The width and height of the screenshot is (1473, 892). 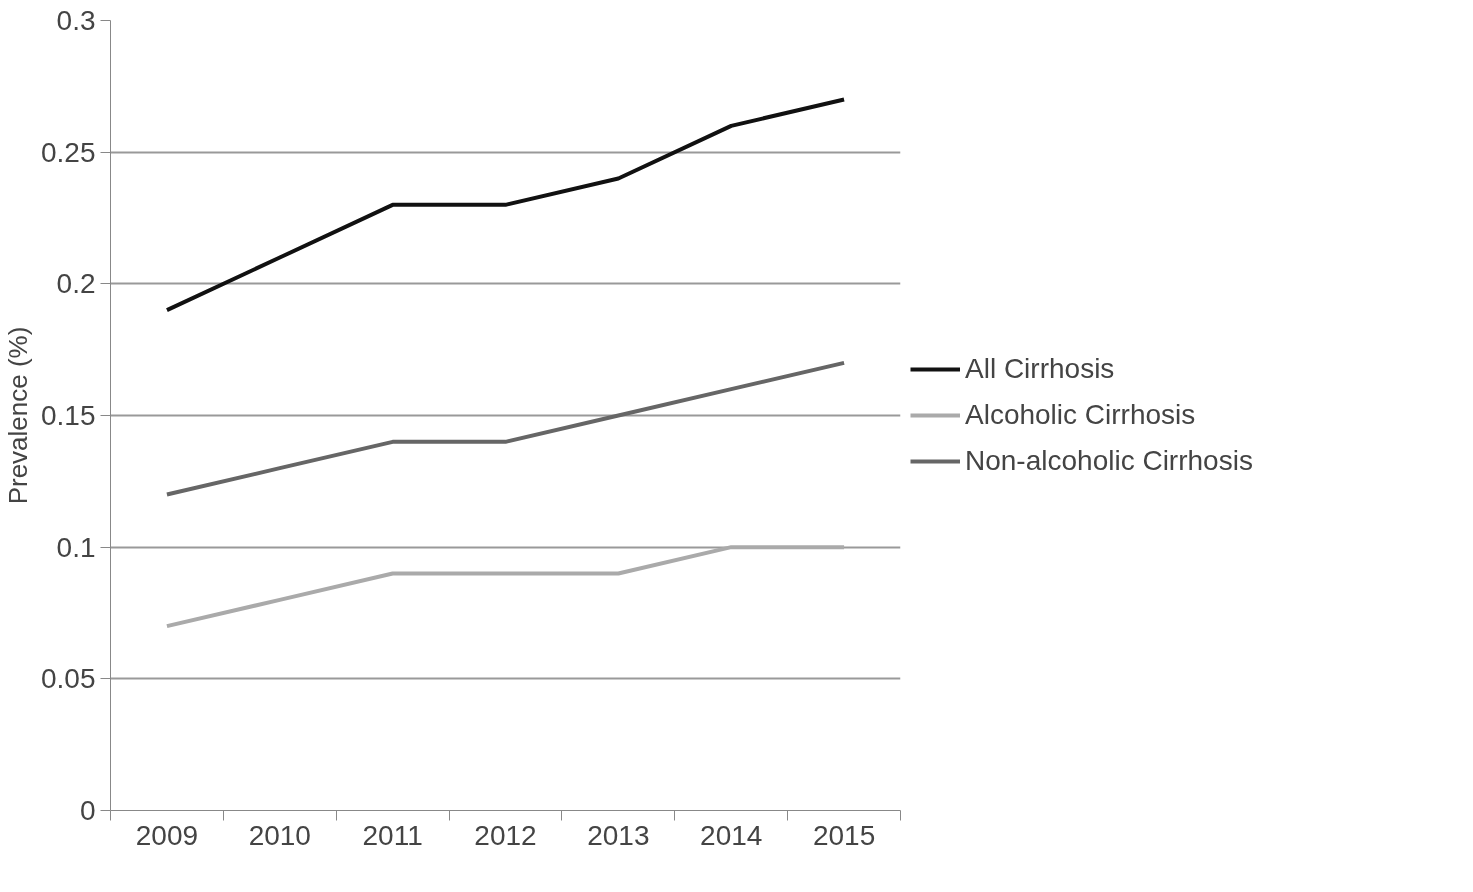 I want to click on x-tick-label: 2012, so click(x=505, y=835).